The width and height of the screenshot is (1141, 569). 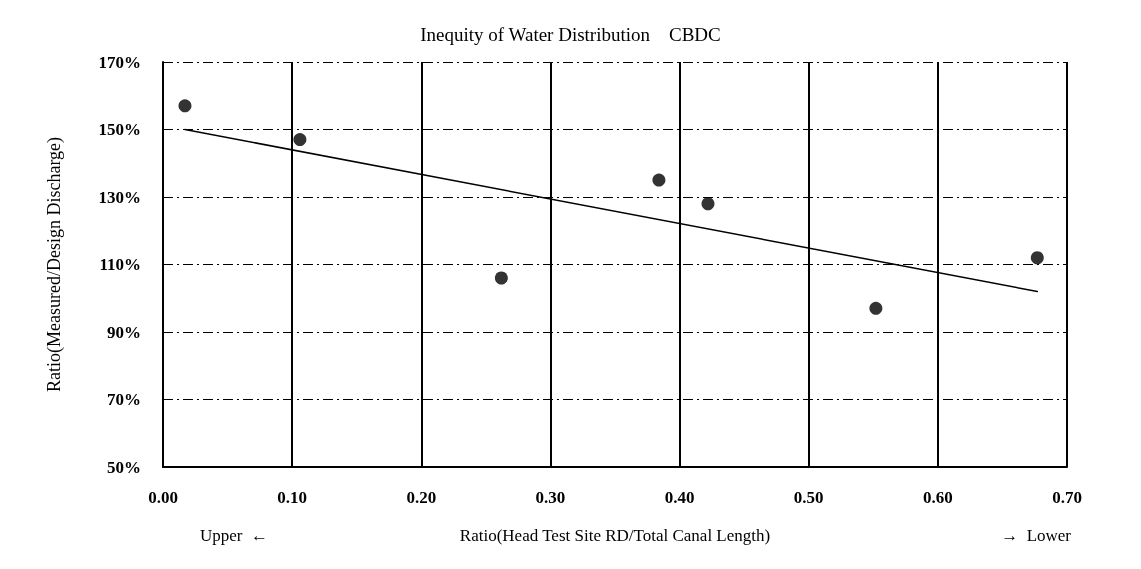 What do you see at coordinates (120, 264) in the screenshot?
I see `y-tick-label: 110%` at bounding box center [120, 264].